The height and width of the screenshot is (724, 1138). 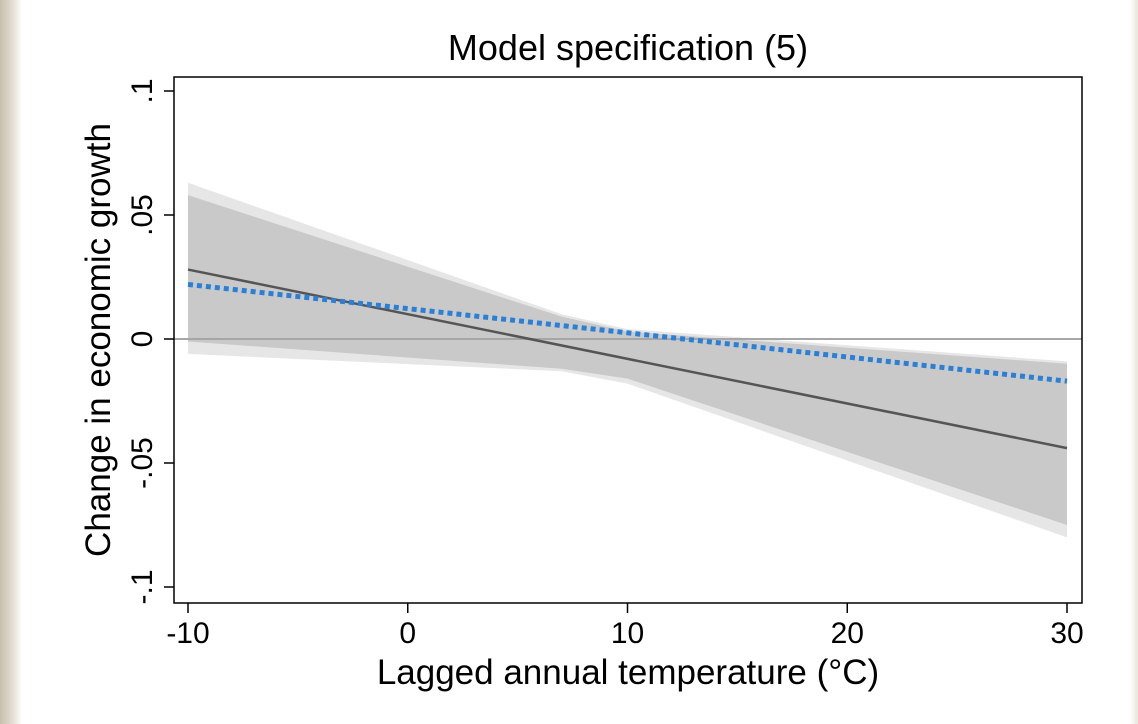 What do you see at coordinates (98, 340) in the screenshot?
I see `y-axis-label: Change in economic growth` at bounding box center [98, 340].